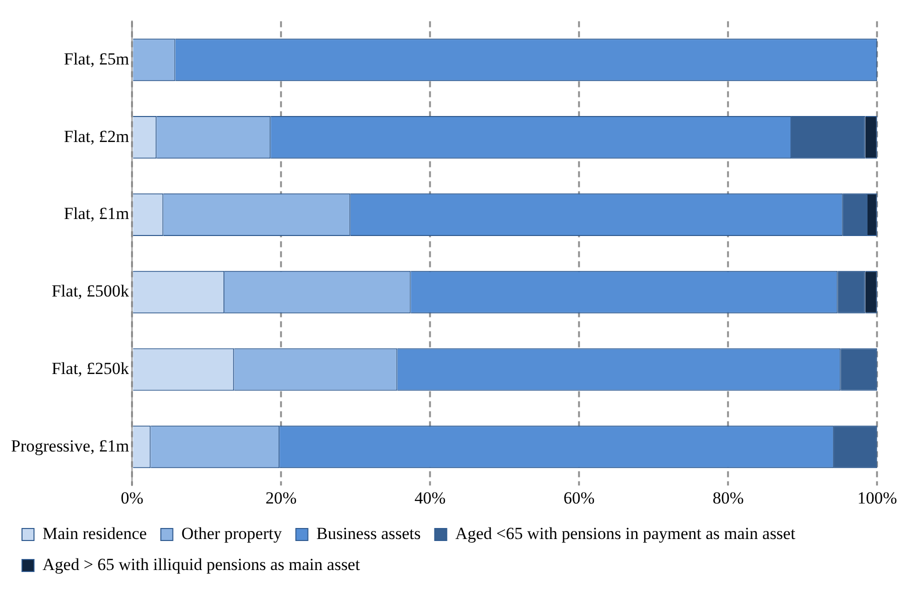 This screenshot has width=908, height=592. What do you see at coordinates (368, 533) in the screenshot?
I see `legend-label: Business assets` at bounding box center [368, 533].